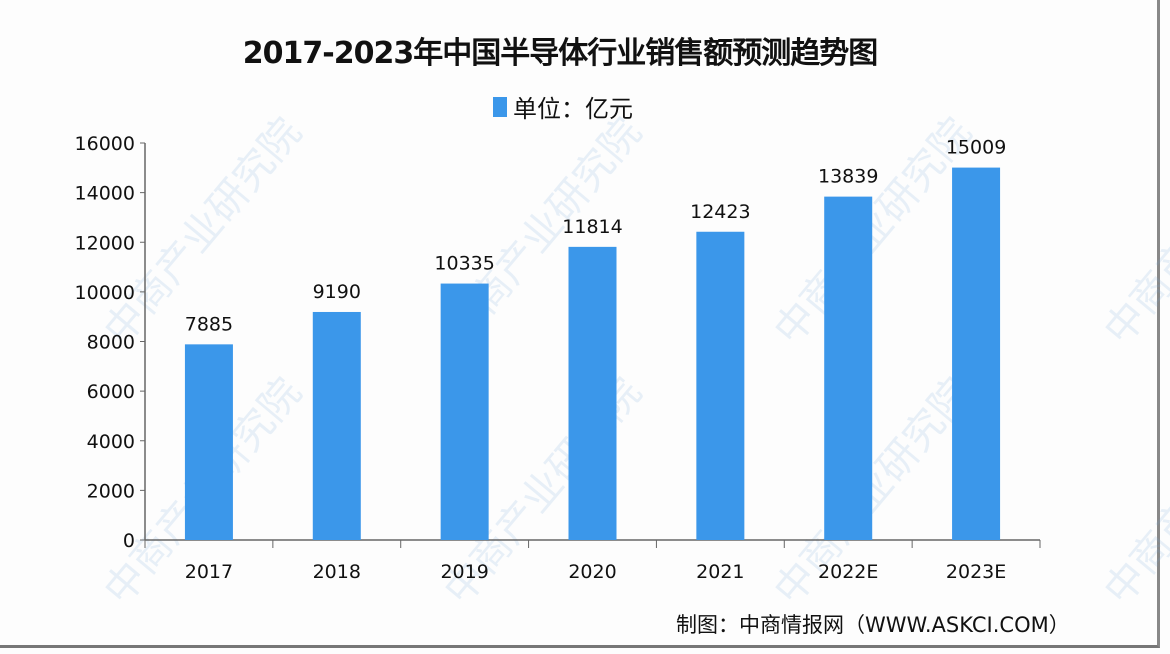  Describe the element at coordinates (720, 572) in the screenshot. I see `x-tick-label: 2021` at that location.